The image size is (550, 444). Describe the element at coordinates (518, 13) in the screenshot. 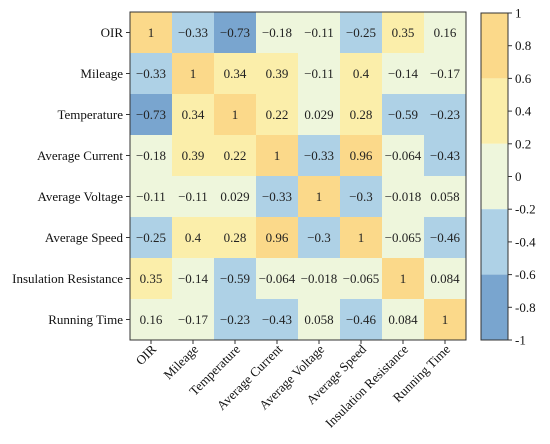

I see `colorbar-tick-label: 1` at that location.